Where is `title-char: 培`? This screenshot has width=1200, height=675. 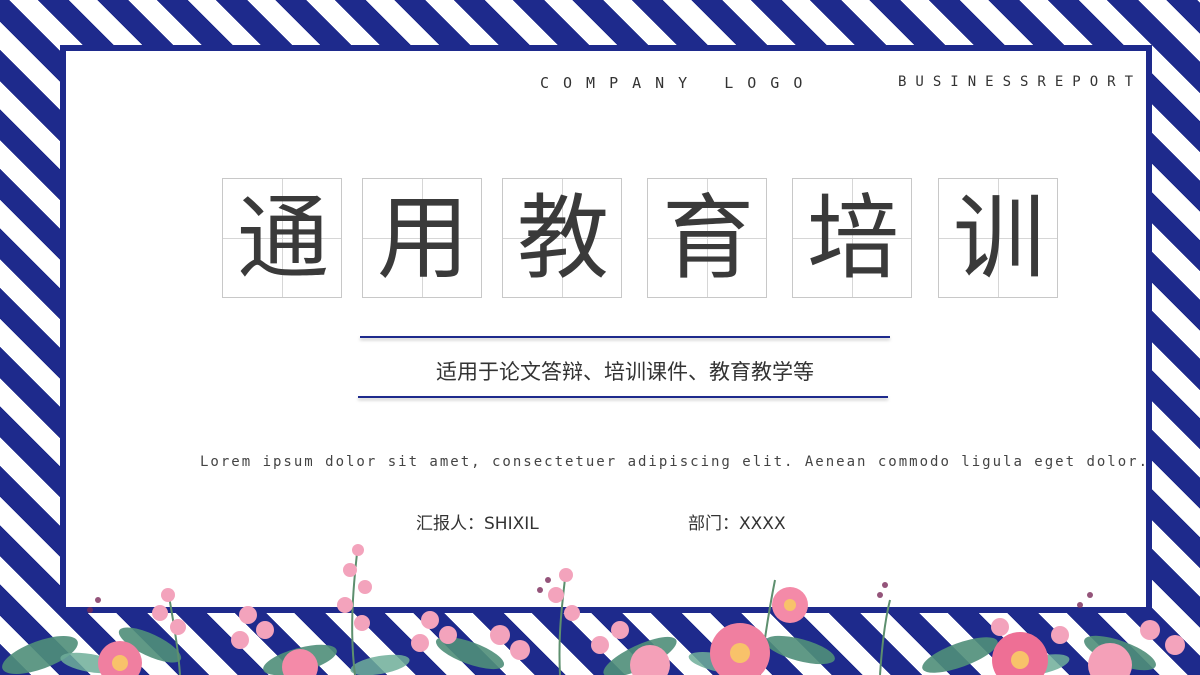
title-char: 培 is located at coordinates (852, 238).